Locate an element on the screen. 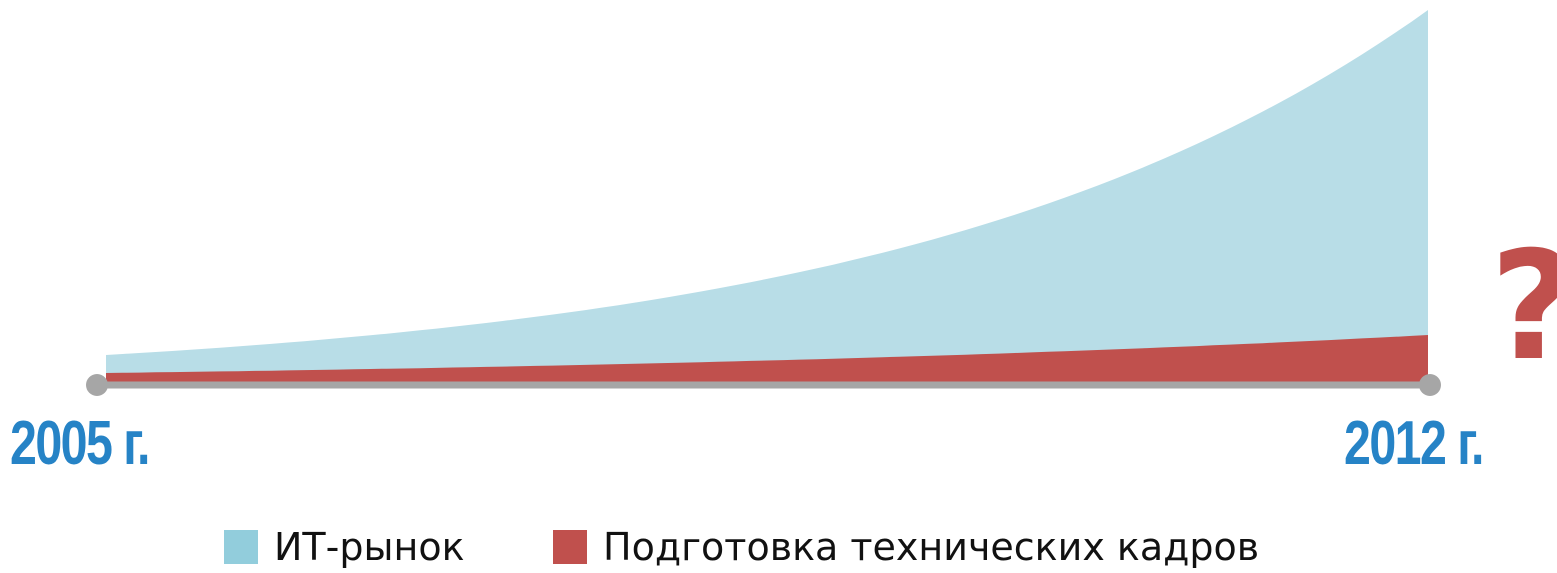 The height and width of the screenshot is (573, 1557). timeline-start-dot is located at coordinates (97, 385).